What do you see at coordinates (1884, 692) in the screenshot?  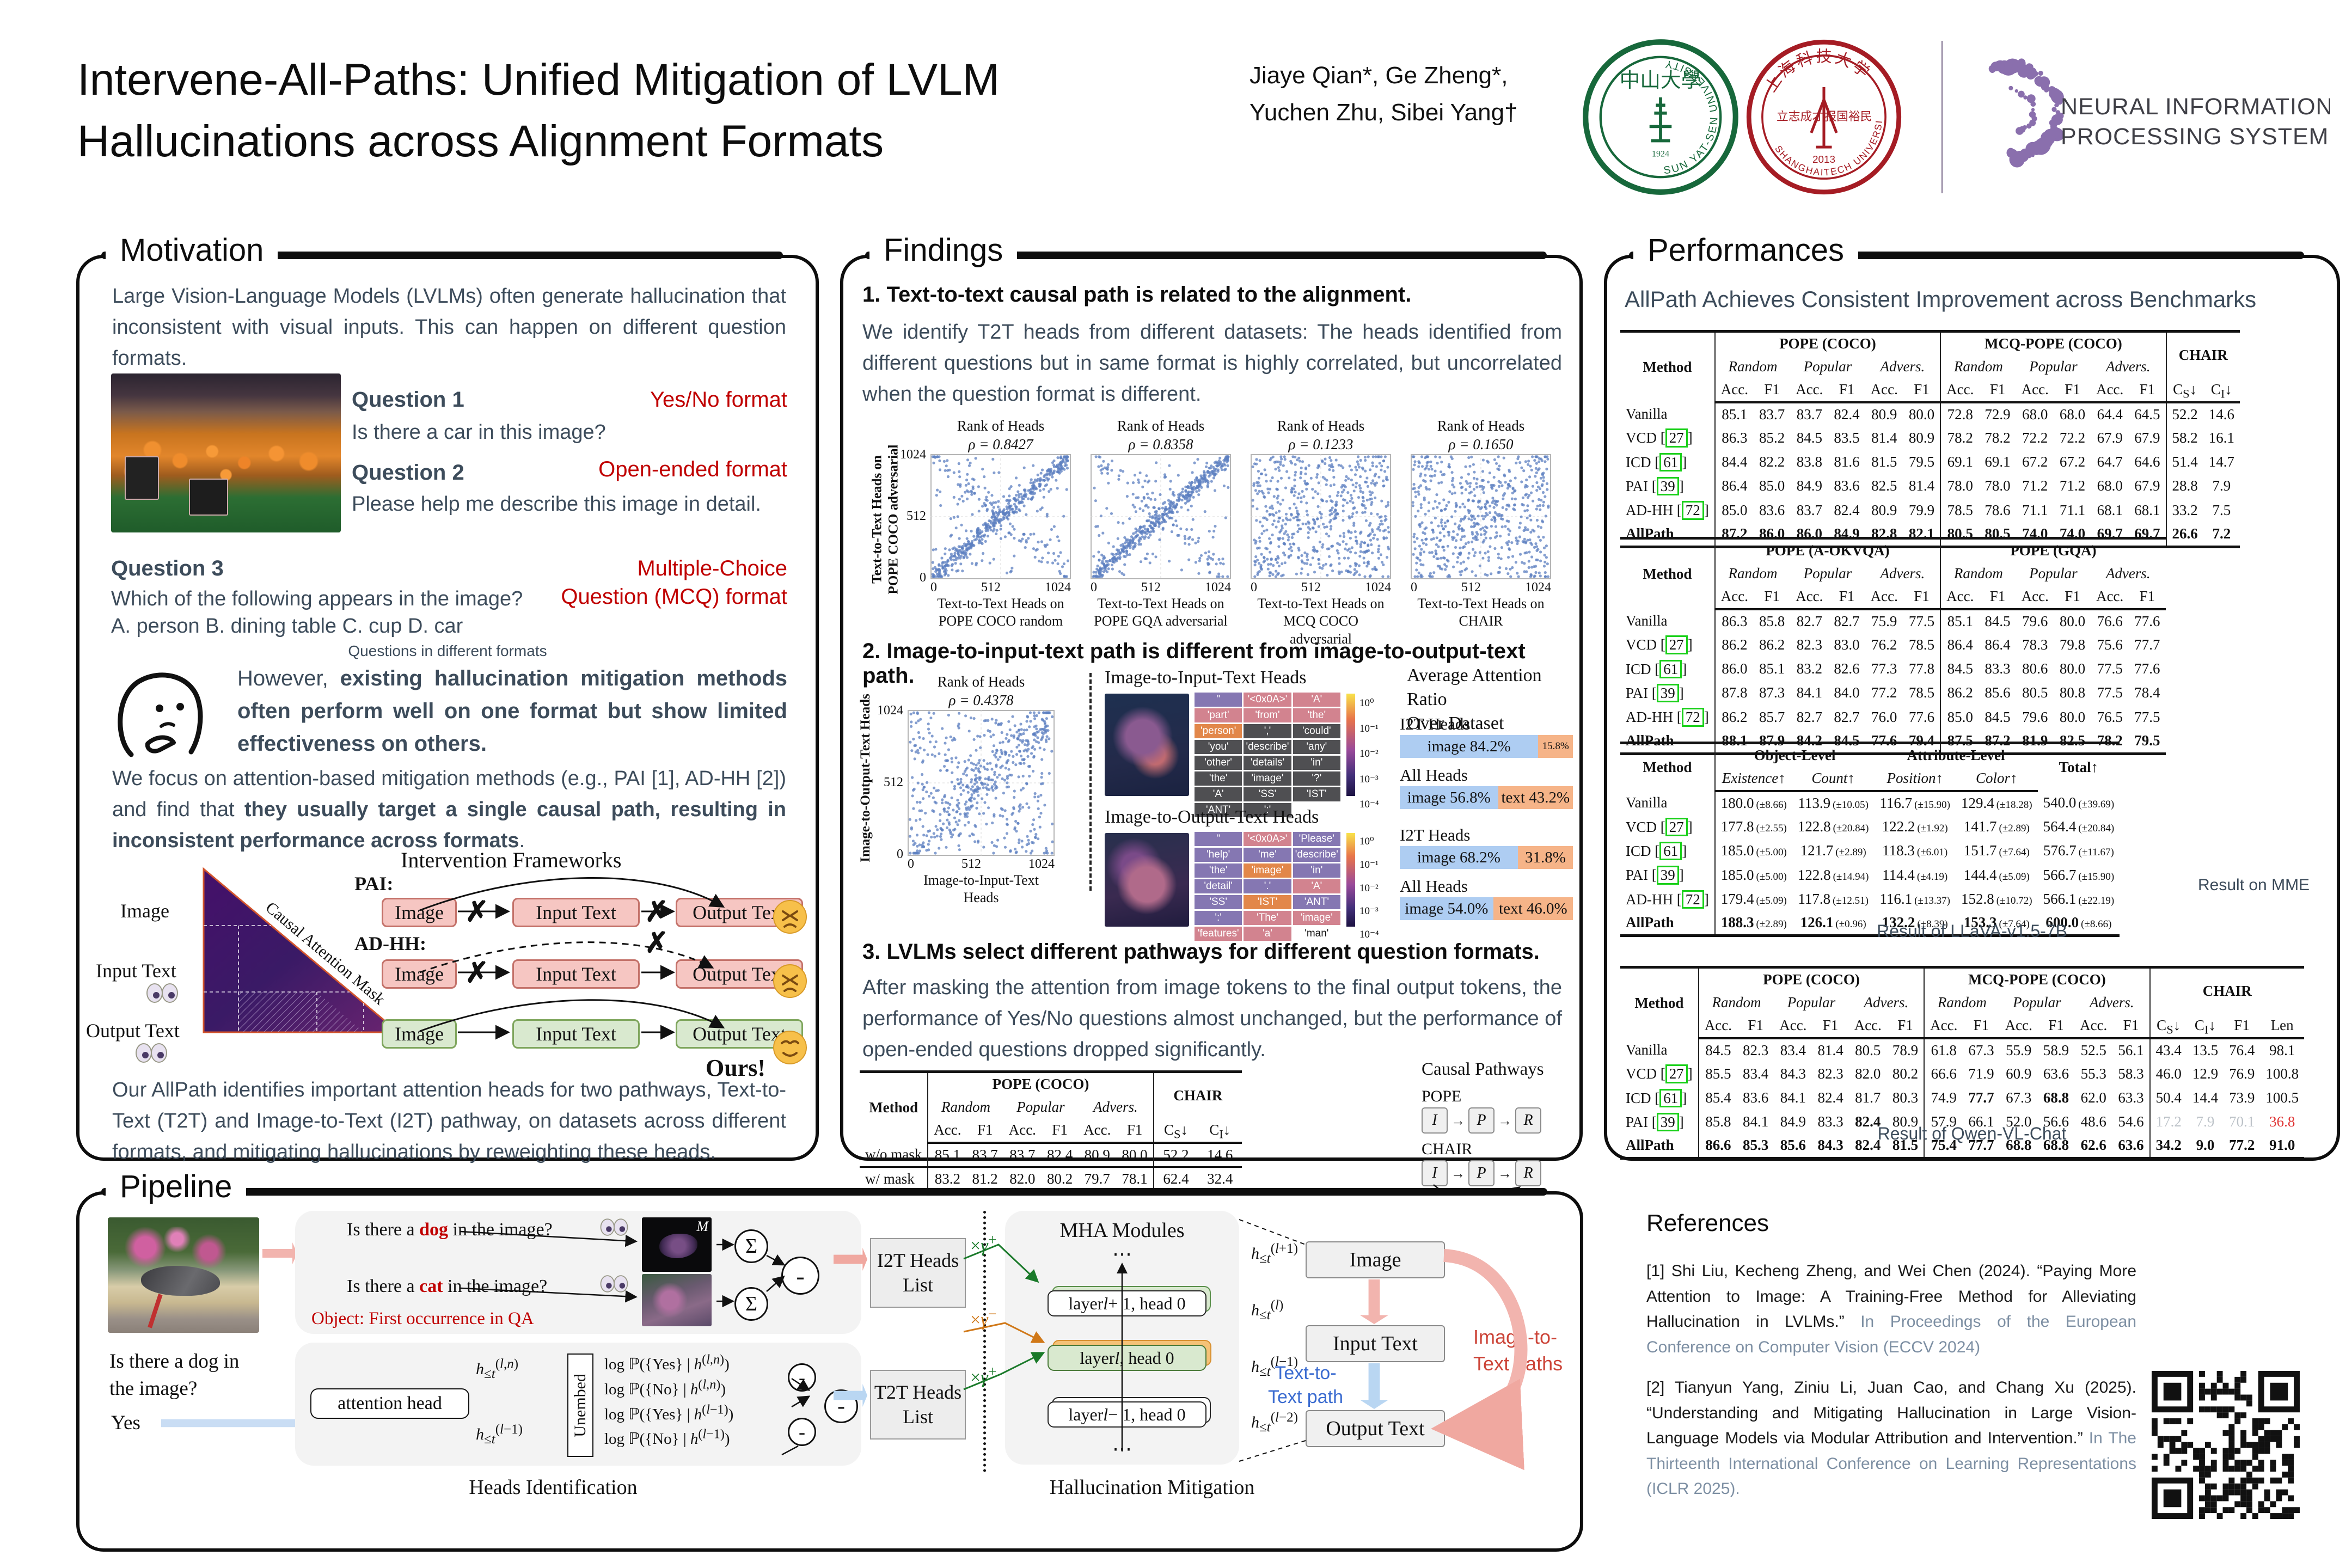 I see `table-cell: 77.2` at bounding box center [1884, 692].